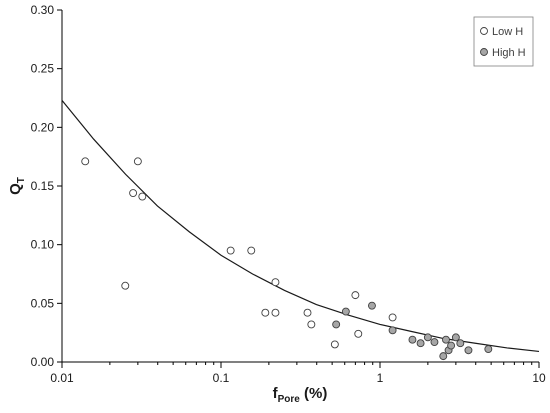 Image resolution: width=550 pixels, height=413 pixels. Describe the element at coordinates (314, 393) in the screenshot. I see `x-axis-title-unit: (%)` at that location.